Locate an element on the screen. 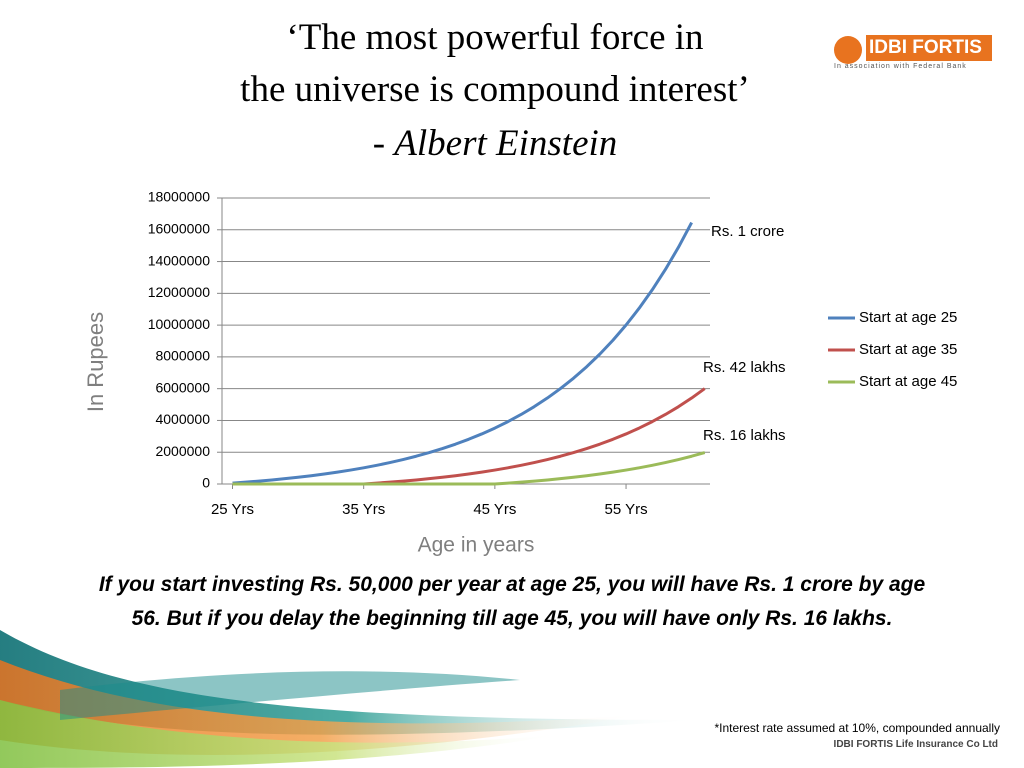 The image size is (1024, 768). series-line is located at coordinates (469, 468).